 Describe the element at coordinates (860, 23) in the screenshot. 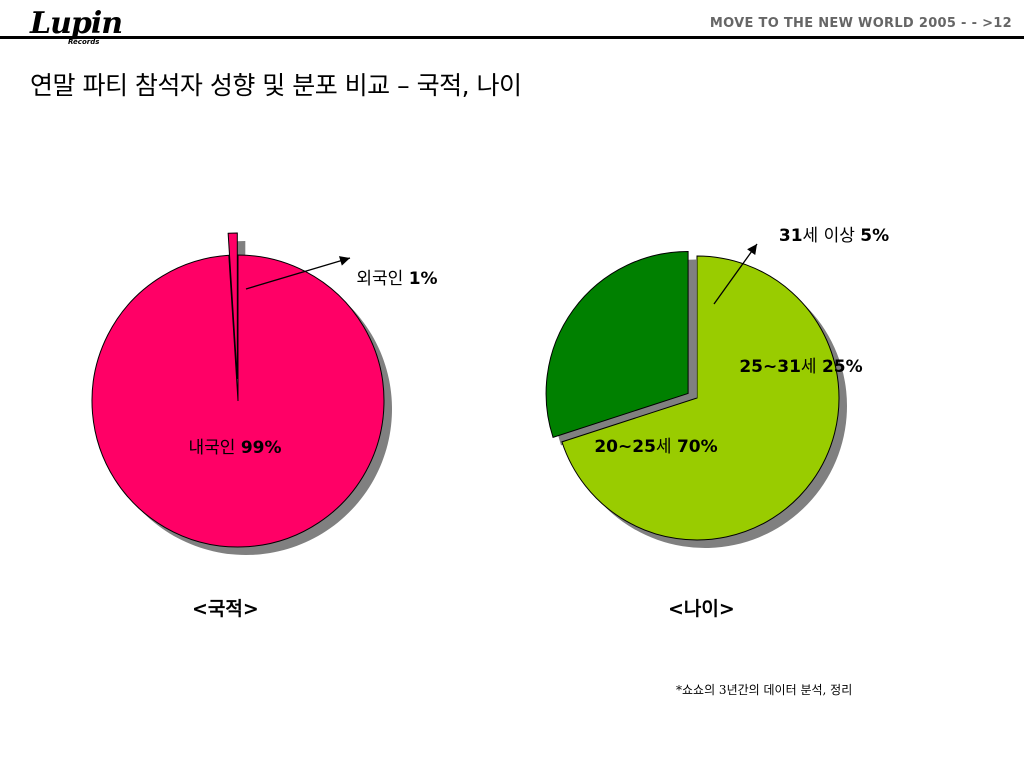

I see `header-title: MOVE TO THE NEW WORLD 2005 - - >12` at that location.